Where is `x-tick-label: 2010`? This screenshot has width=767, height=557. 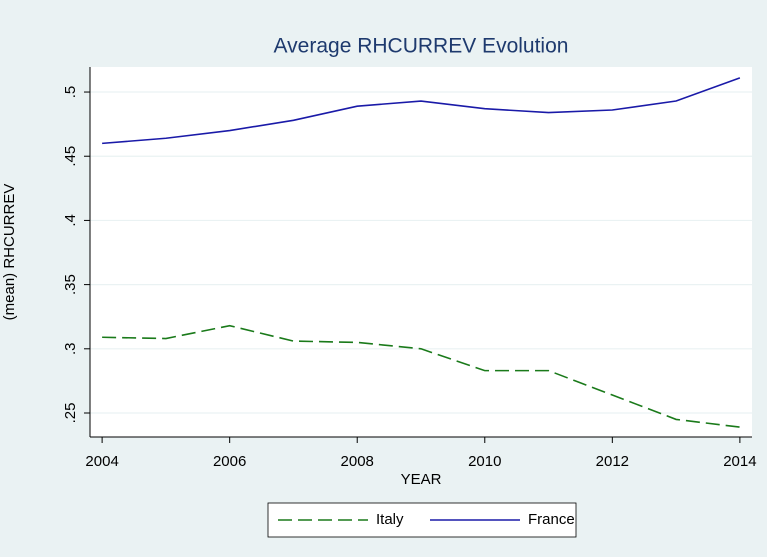
x-tick-label: 2010 is located at coordinates (484, 461).